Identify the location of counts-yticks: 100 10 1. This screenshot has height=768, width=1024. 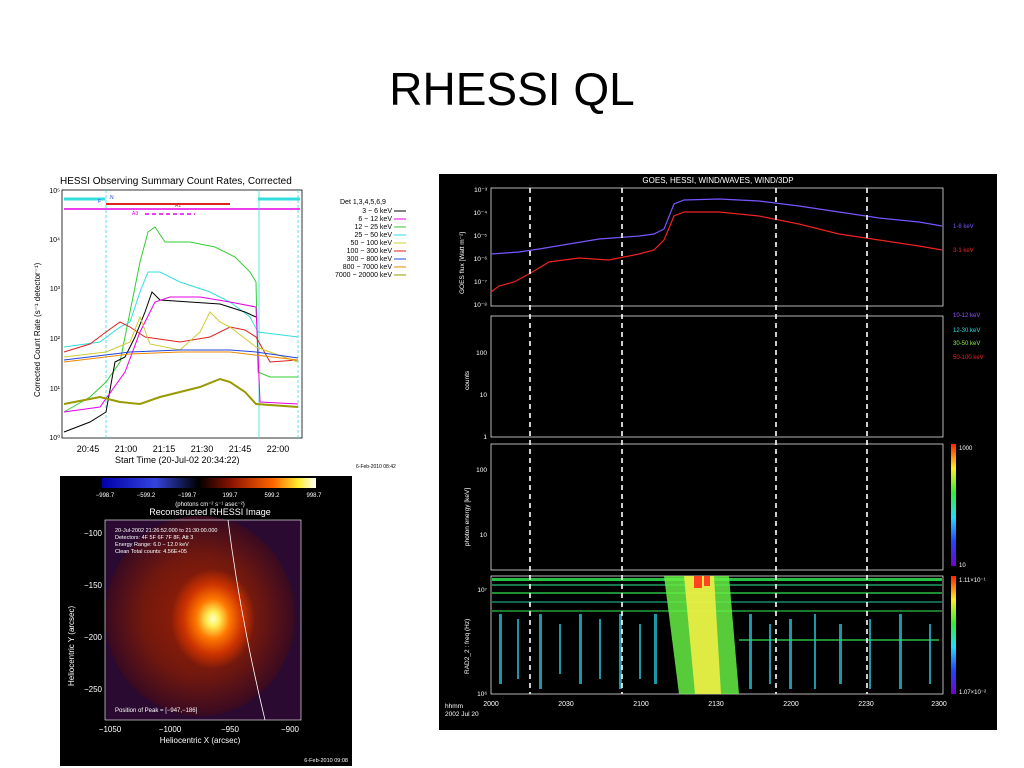
(481, 395).